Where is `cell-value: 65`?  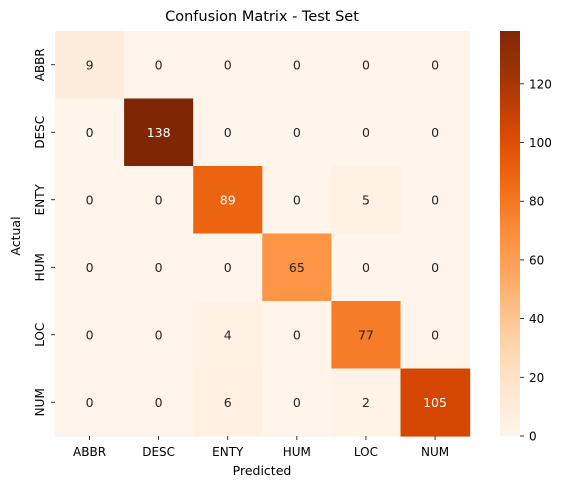
cell-value: 65 is located at coordinates (297, 267).